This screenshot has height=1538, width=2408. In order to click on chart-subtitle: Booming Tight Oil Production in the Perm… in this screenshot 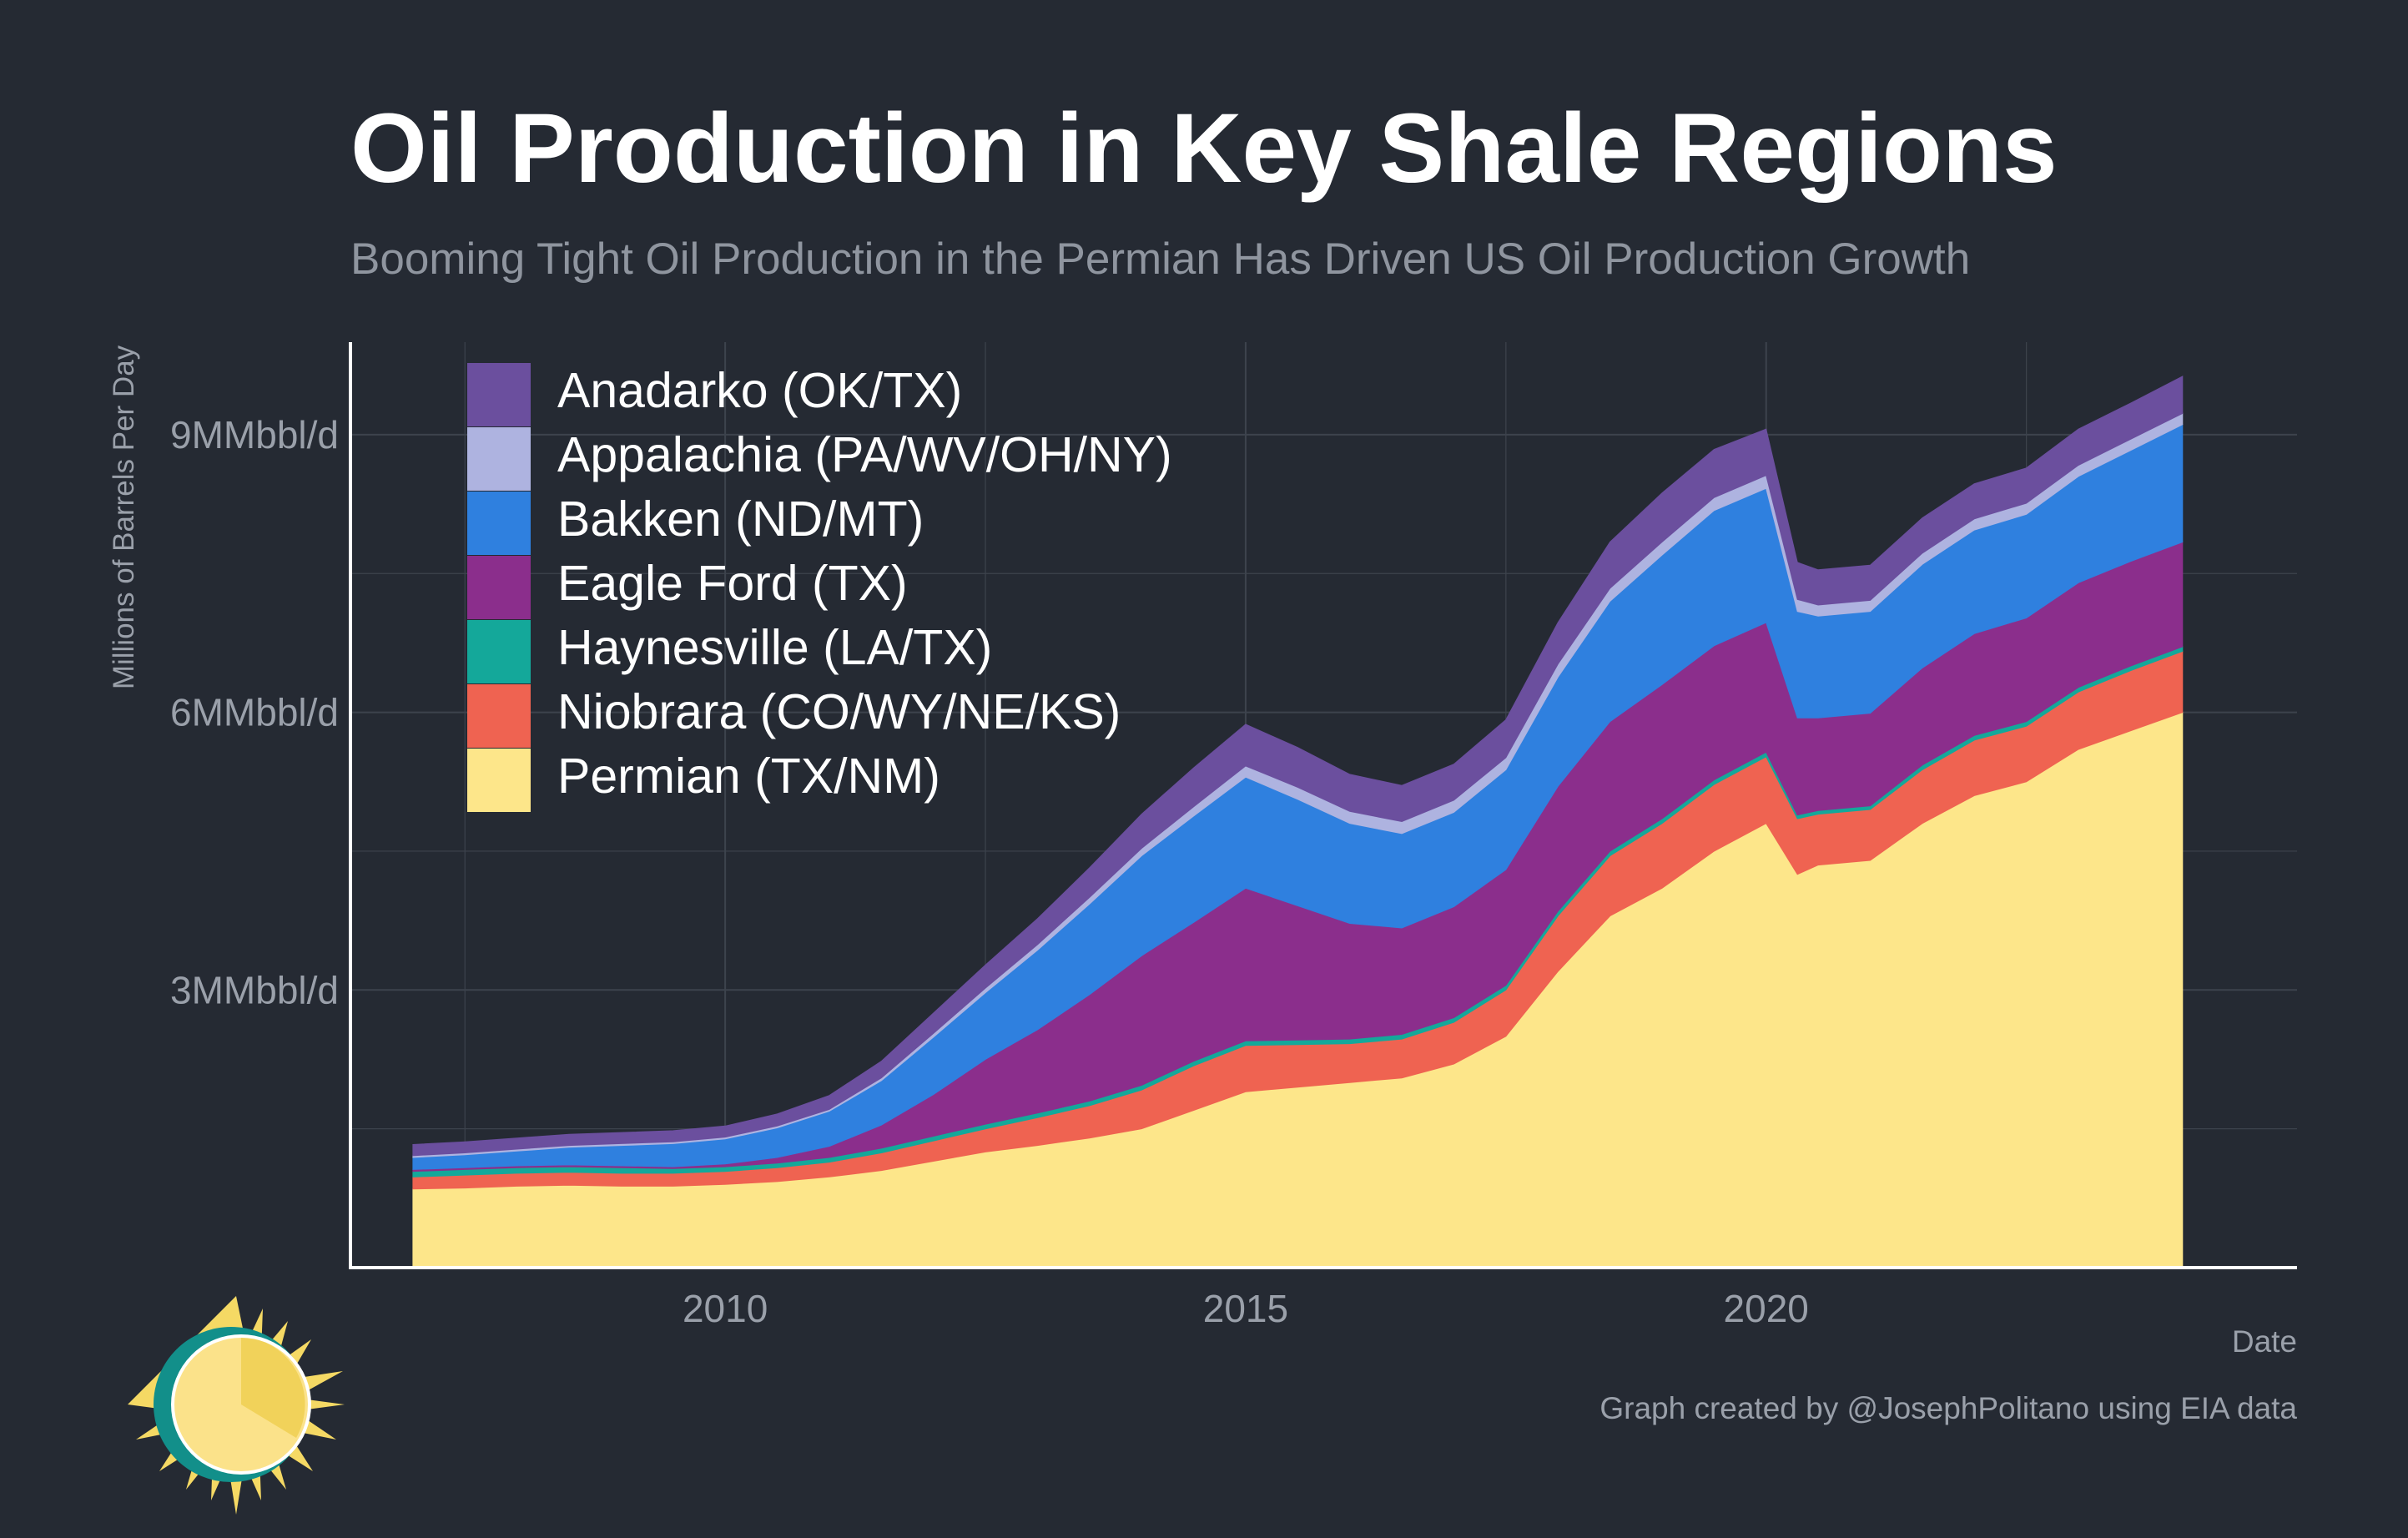, I will do `click(1160, 259)`.